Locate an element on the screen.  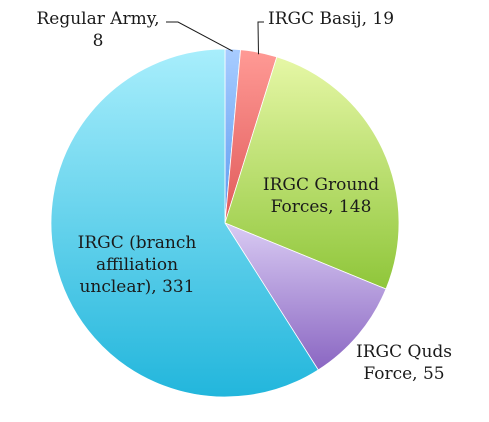
slice-label: IRGC Basij, 19 is located at coordinates (331, 19).